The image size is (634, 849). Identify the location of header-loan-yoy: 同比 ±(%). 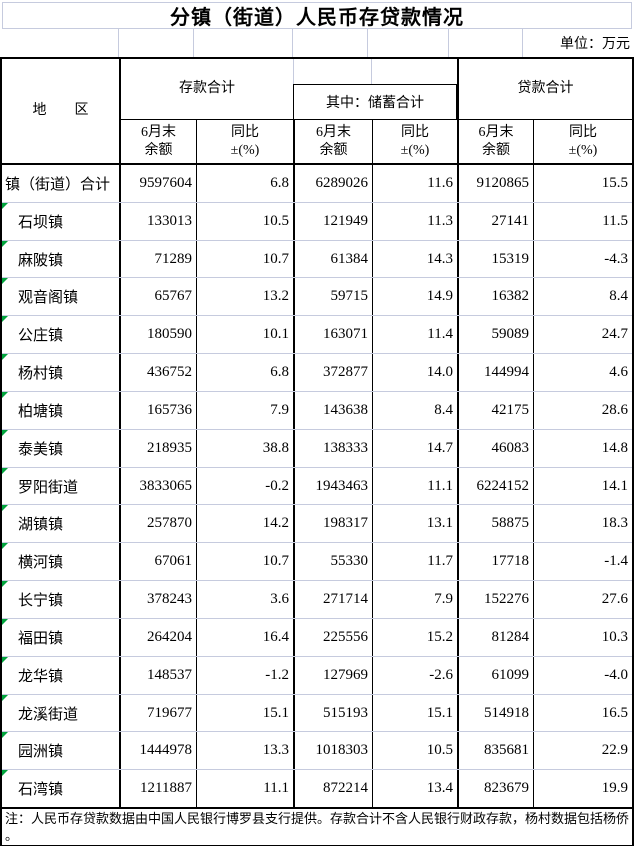
(582, 142).